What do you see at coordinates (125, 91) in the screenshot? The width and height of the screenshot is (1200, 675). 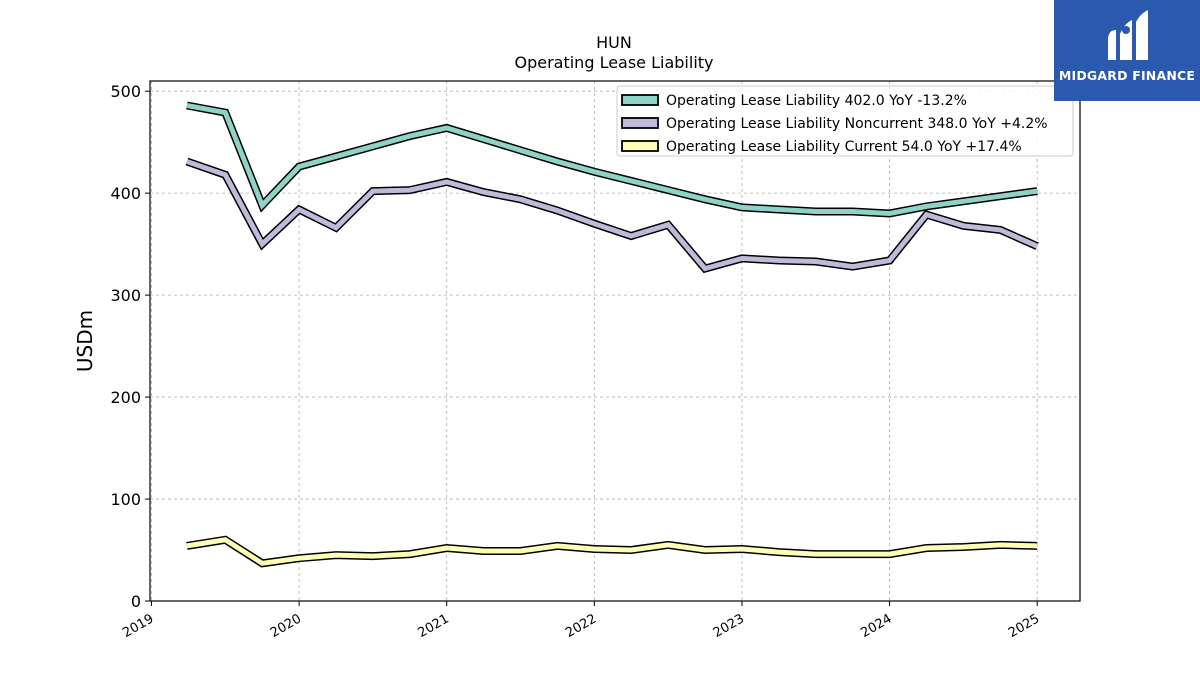 I see `y-tick-label: 500` at bounding box center [125, 91].